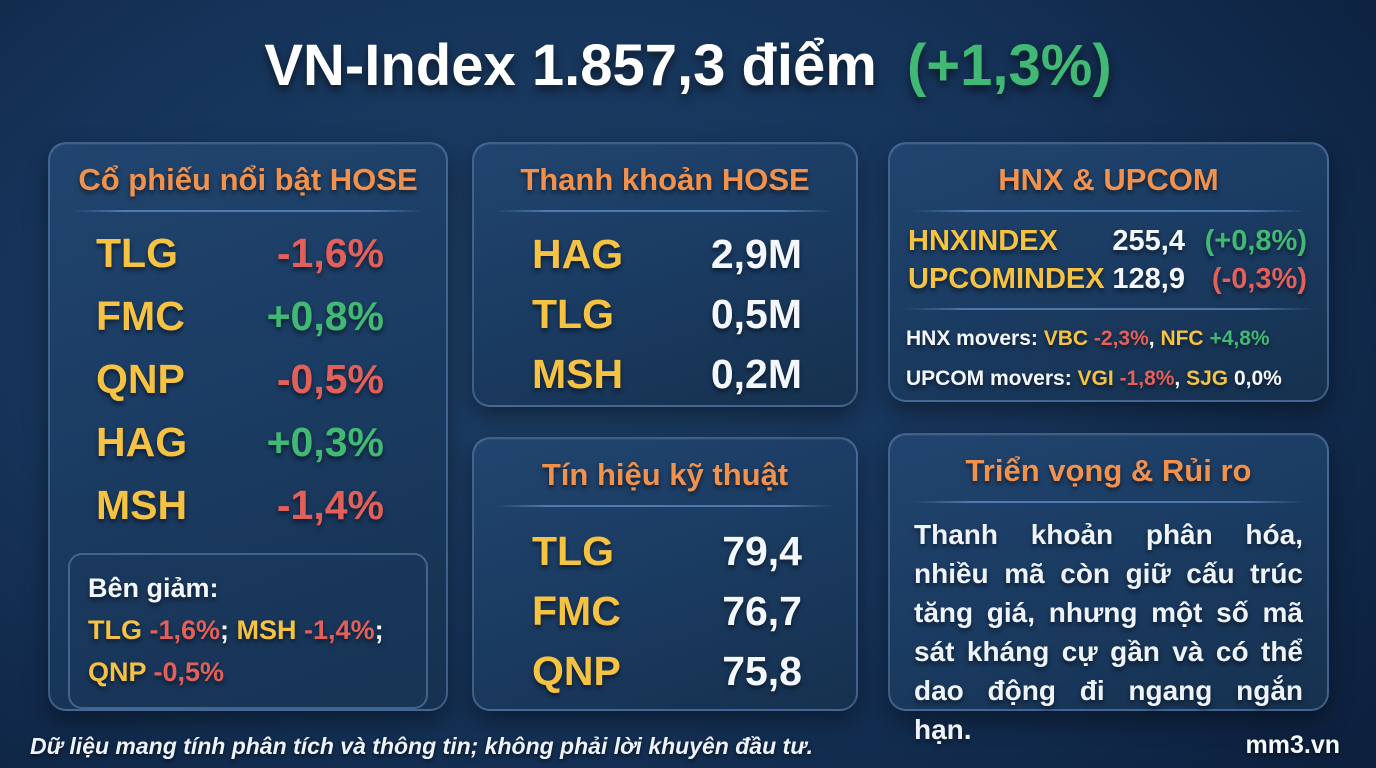  I want to click on technical-row: FMC 76,7, so click(665, 611).